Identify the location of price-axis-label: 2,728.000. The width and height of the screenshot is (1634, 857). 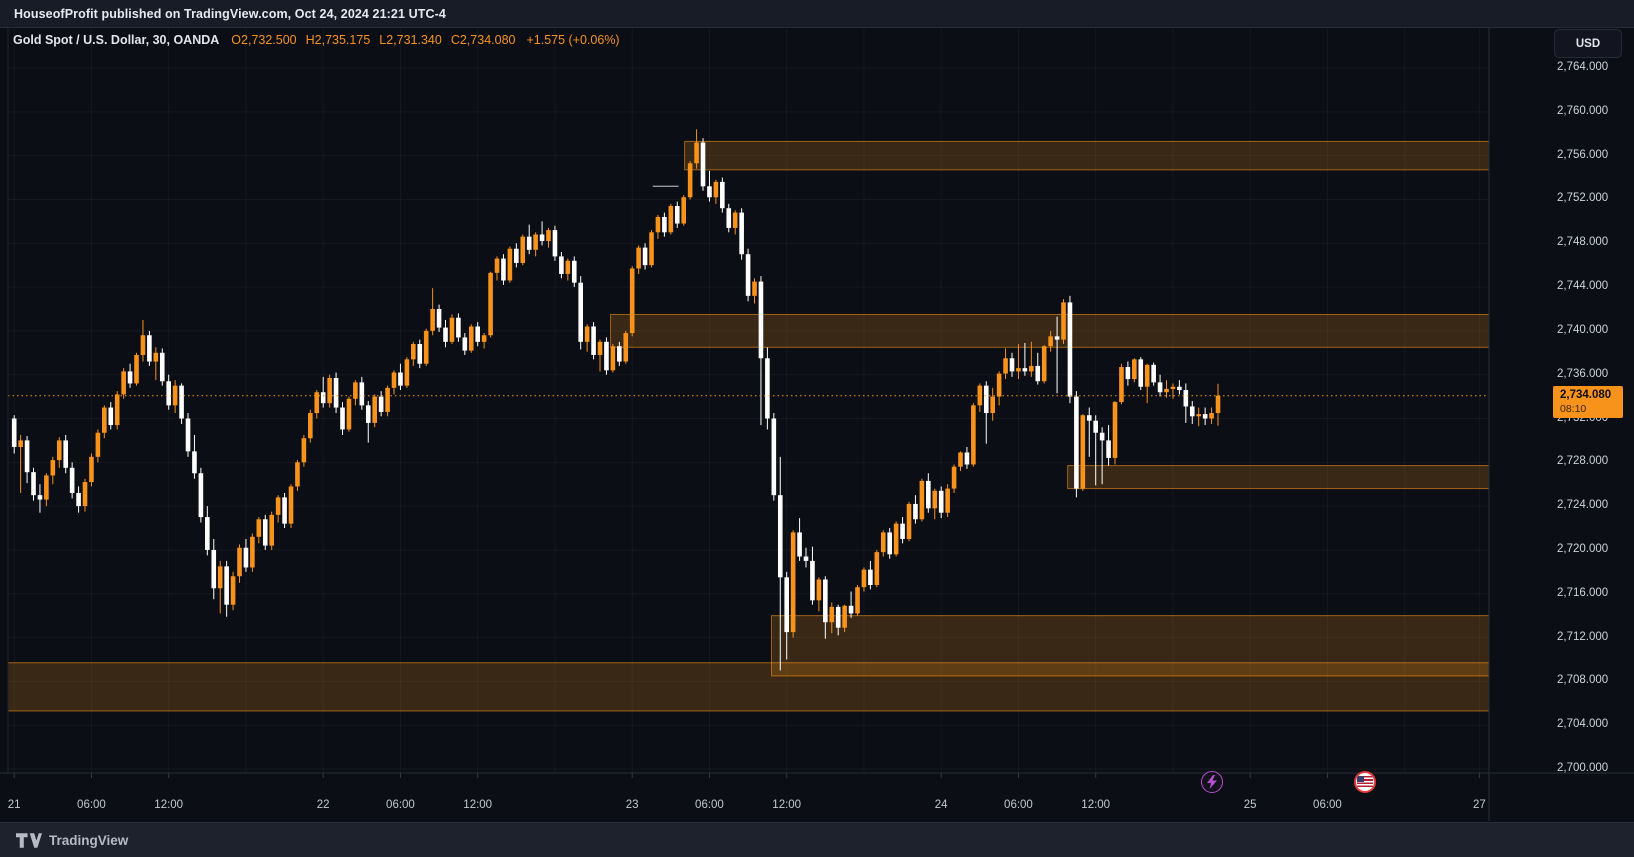
(1583, 461).